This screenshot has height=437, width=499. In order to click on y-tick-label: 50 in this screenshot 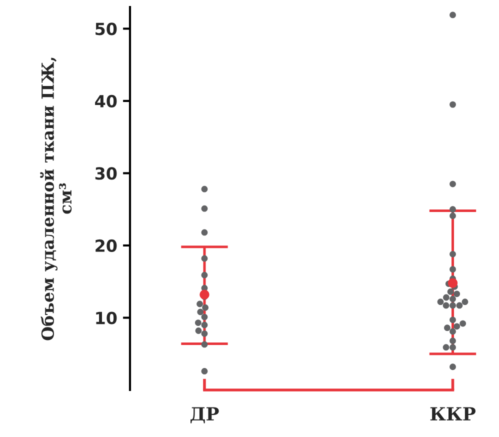, I will do `click(106, 29)`.